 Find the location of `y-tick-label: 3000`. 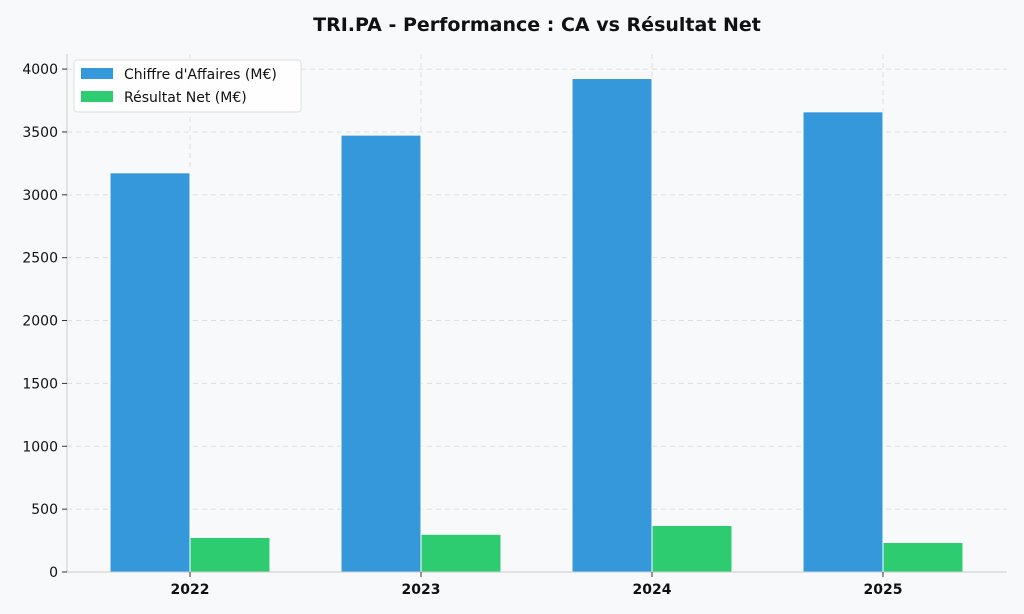

y-tick-label: 3000 is located at coordinates (40, 196).